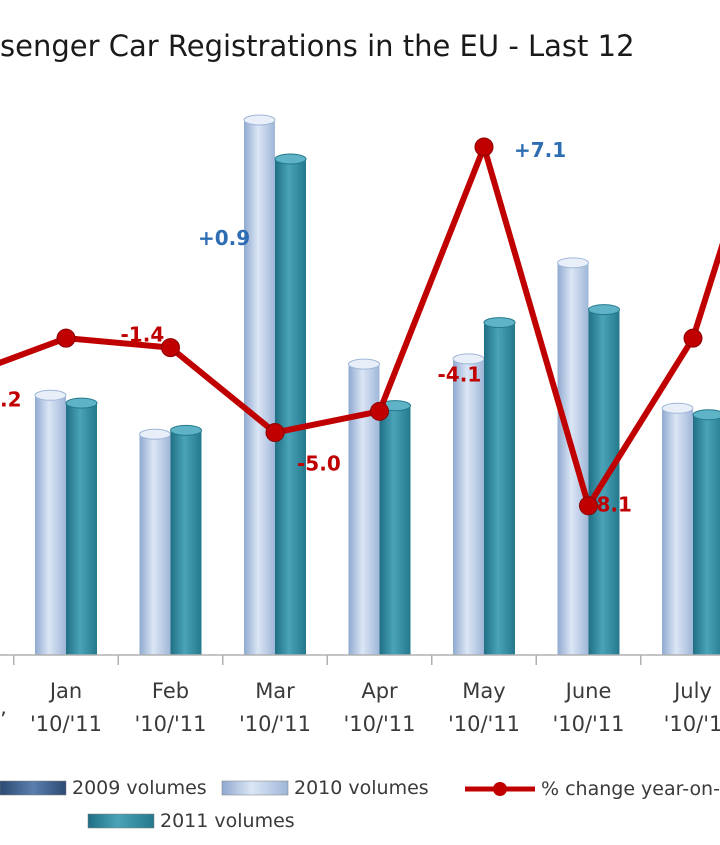 This screenshot has width=720, height=845. I want to click on legend-label: % change year-on-, so click(630, 789).